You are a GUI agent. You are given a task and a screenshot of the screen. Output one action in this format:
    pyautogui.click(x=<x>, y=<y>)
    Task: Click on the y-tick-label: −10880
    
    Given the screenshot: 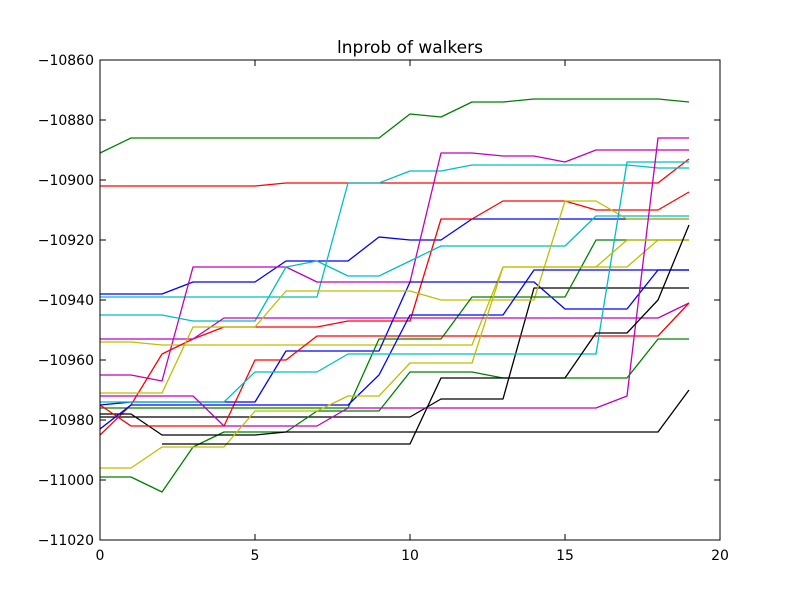 What is the action you would take?
    pyautogui.click(x=66, y=121)
    